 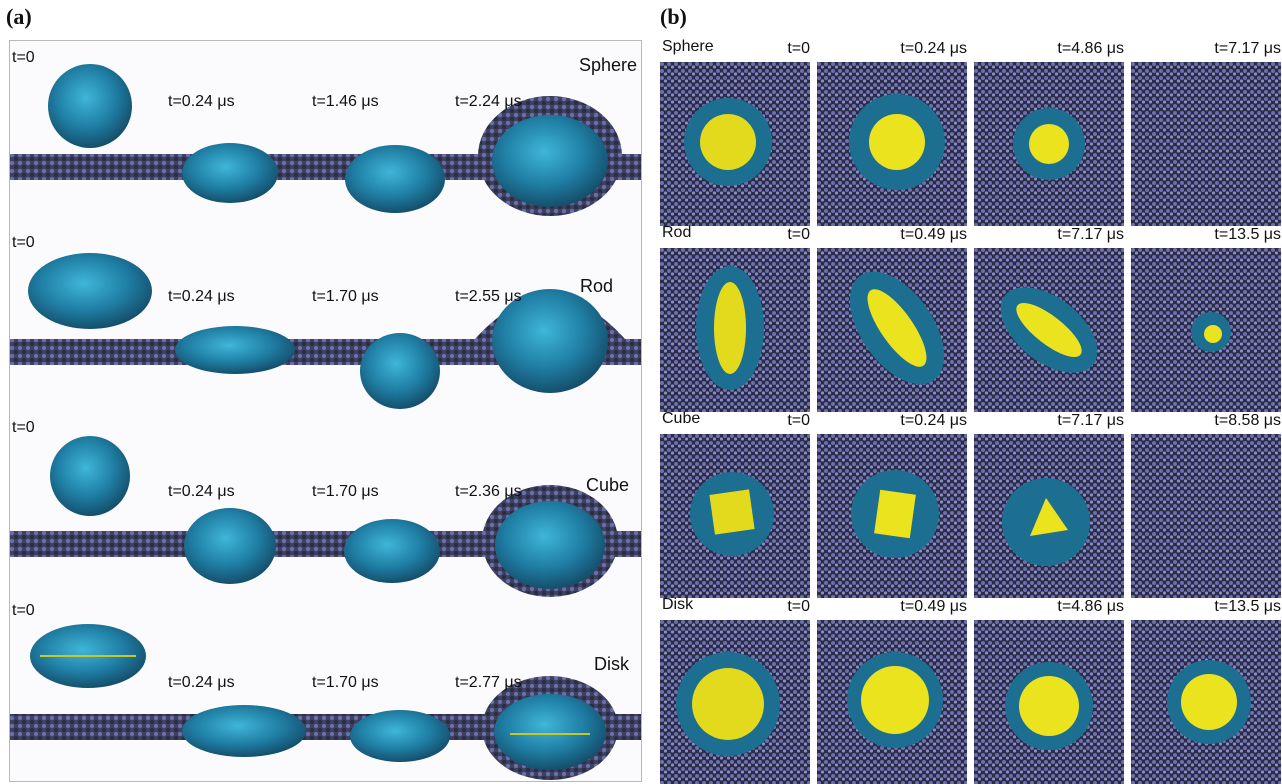 What do you see at coordinates (673, 16) in the screenshot?
I see `panel-b-label: (b)` at bounding box center [673, 16].